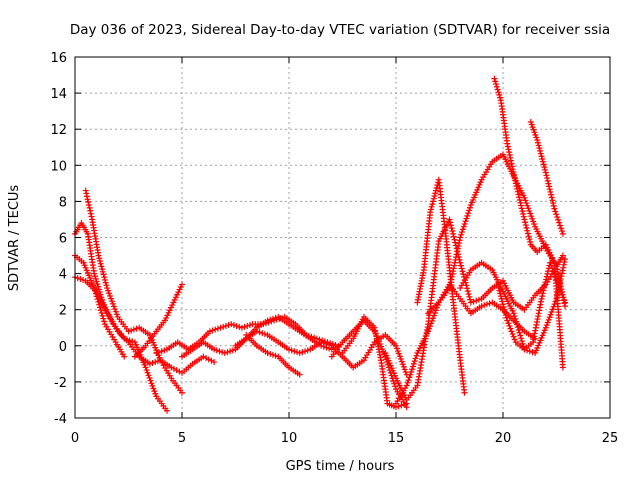 The width and height of the screenshot is (640, 480). What do you see at coordinates (289, 438) in the screenshot?
I see `x-tick-label: 10` at bounding box center [289, 438].